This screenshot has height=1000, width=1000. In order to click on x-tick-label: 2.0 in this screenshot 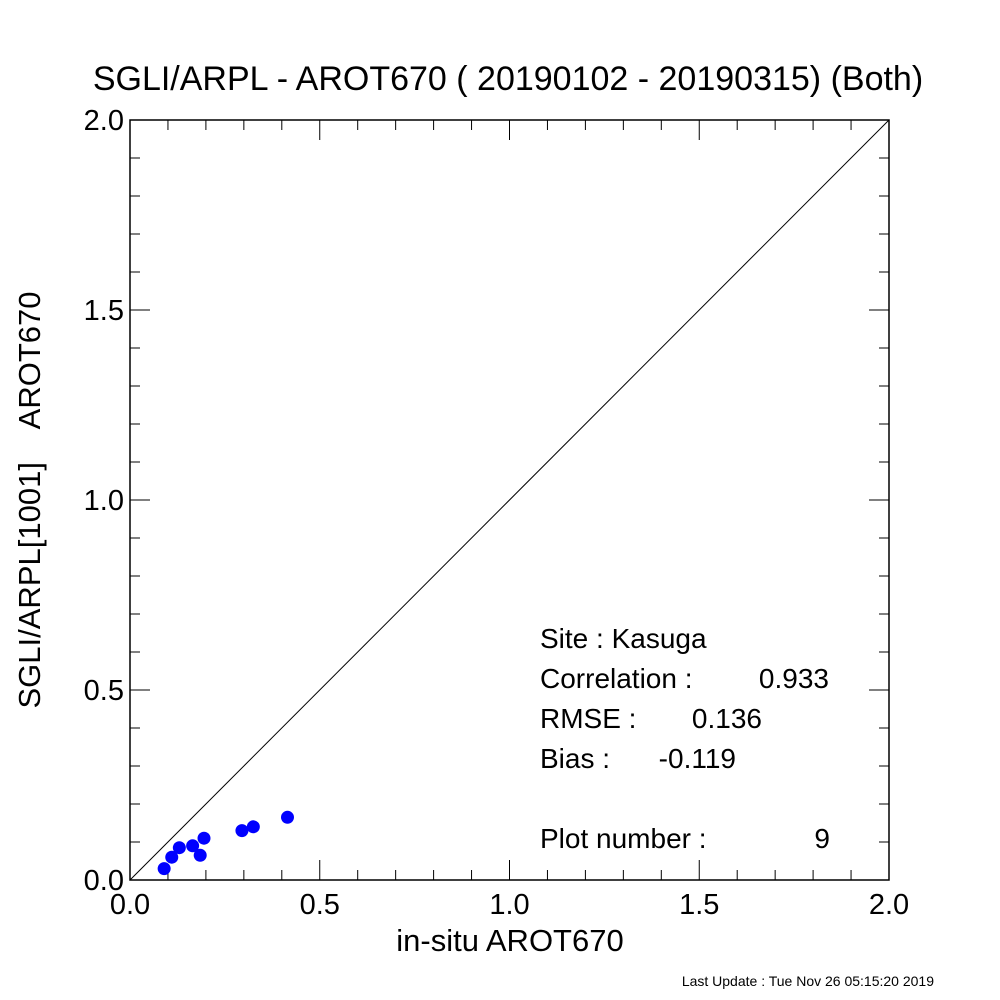, I will do `click(889, 905)`.